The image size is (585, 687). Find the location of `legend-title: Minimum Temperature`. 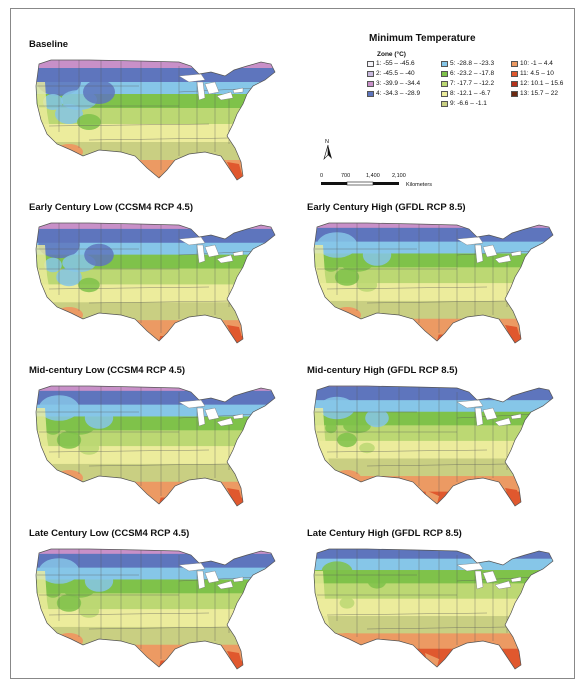

legend-title: Minimum Temperature is located at coordinates (422, 38).